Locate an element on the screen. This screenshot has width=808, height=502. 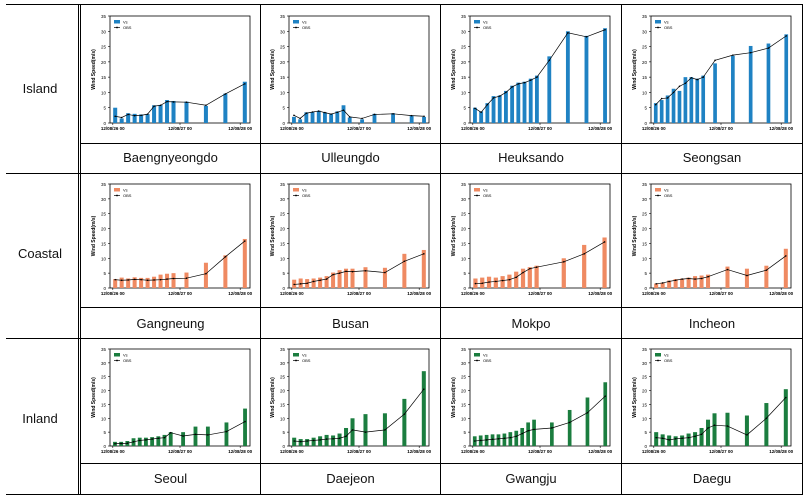
station-label: Mokpo is located at coordinates (531, 323).